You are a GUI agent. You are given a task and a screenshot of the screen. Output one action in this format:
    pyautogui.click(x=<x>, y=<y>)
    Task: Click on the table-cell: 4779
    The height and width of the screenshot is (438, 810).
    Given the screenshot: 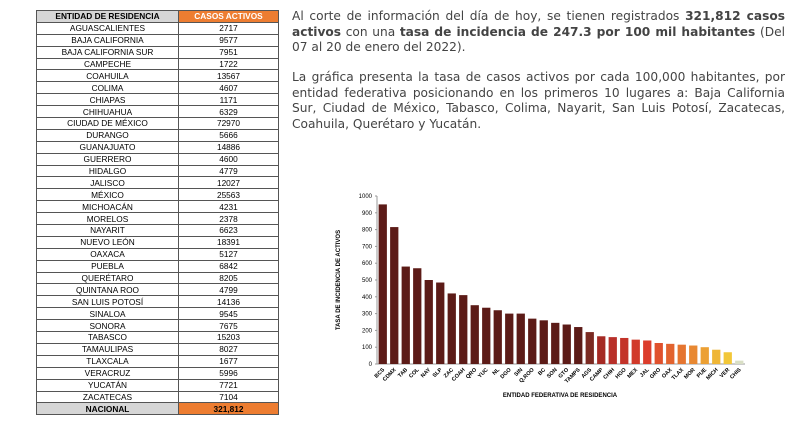 What is the action you would take?
    pyautogui.click(x=228, y=171)
    